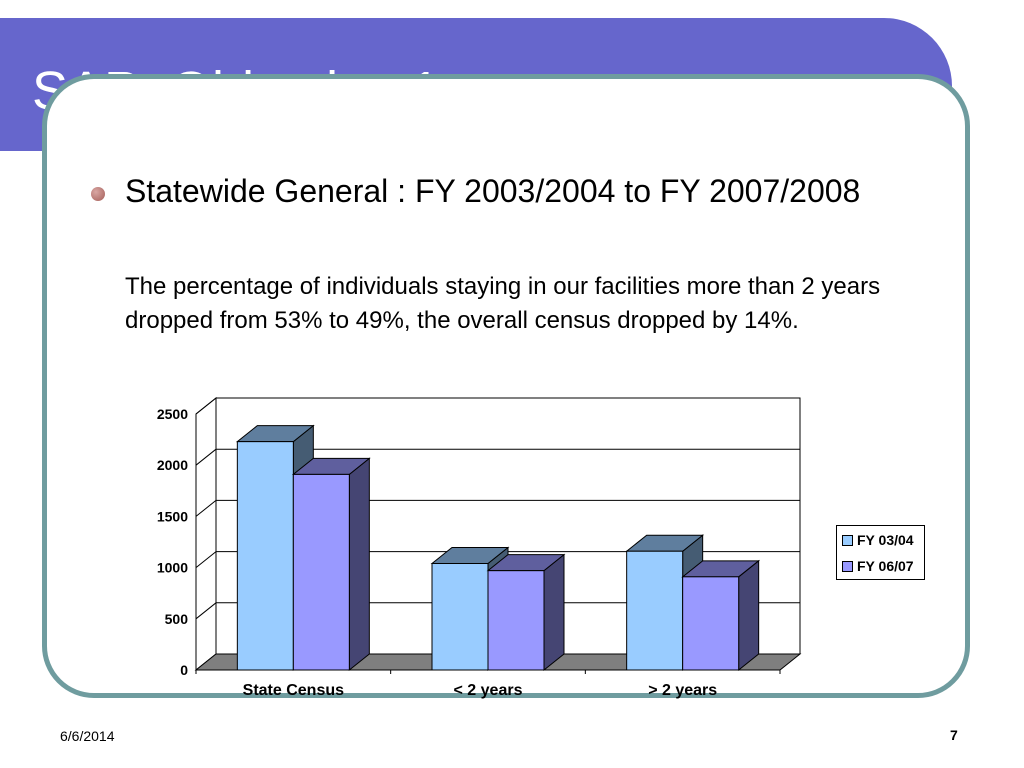 This screenshot has height=768, width=1024. I want to click on y-tick-label: 500, so click(177, 619).